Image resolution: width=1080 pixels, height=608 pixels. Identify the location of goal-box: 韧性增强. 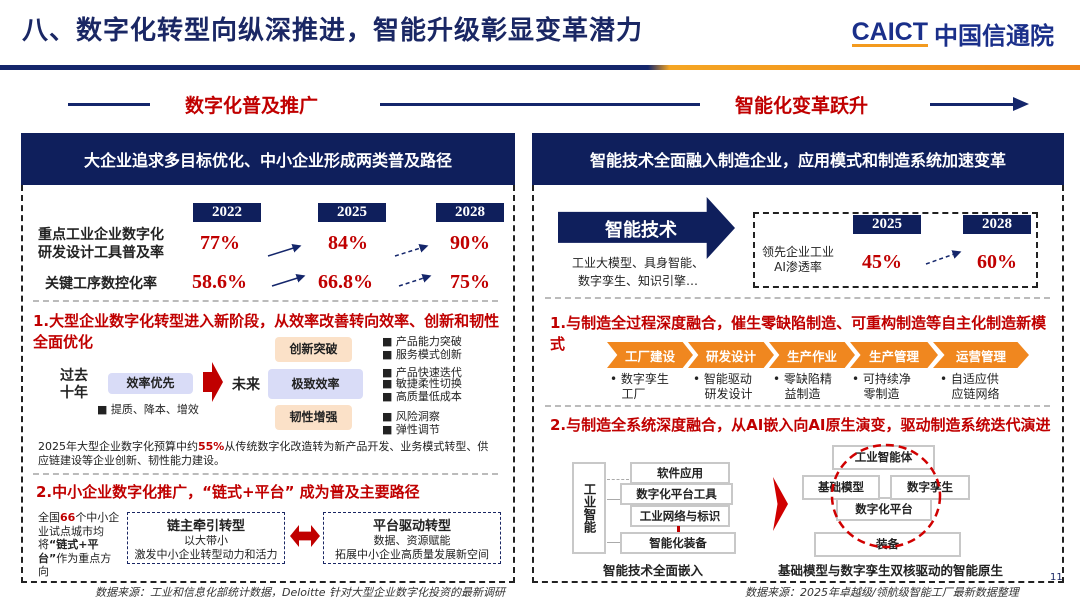
(313, 417).